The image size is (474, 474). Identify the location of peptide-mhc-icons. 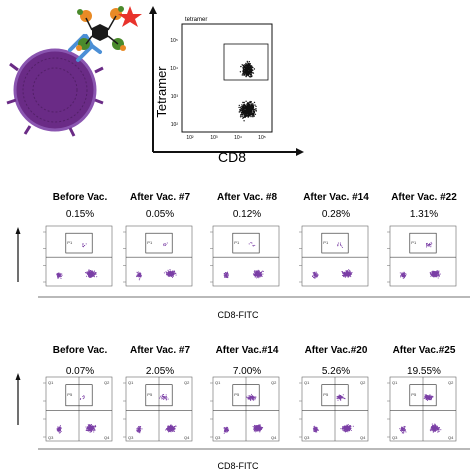
(101, 28).